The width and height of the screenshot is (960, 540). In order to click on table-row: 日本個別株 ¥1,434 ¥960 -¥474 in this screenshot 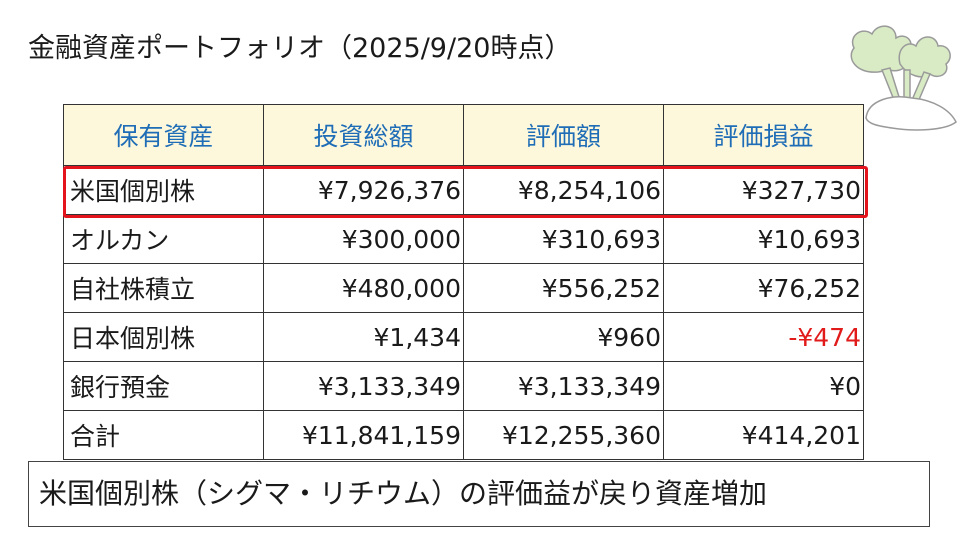, I will do `click(463, 337)`.